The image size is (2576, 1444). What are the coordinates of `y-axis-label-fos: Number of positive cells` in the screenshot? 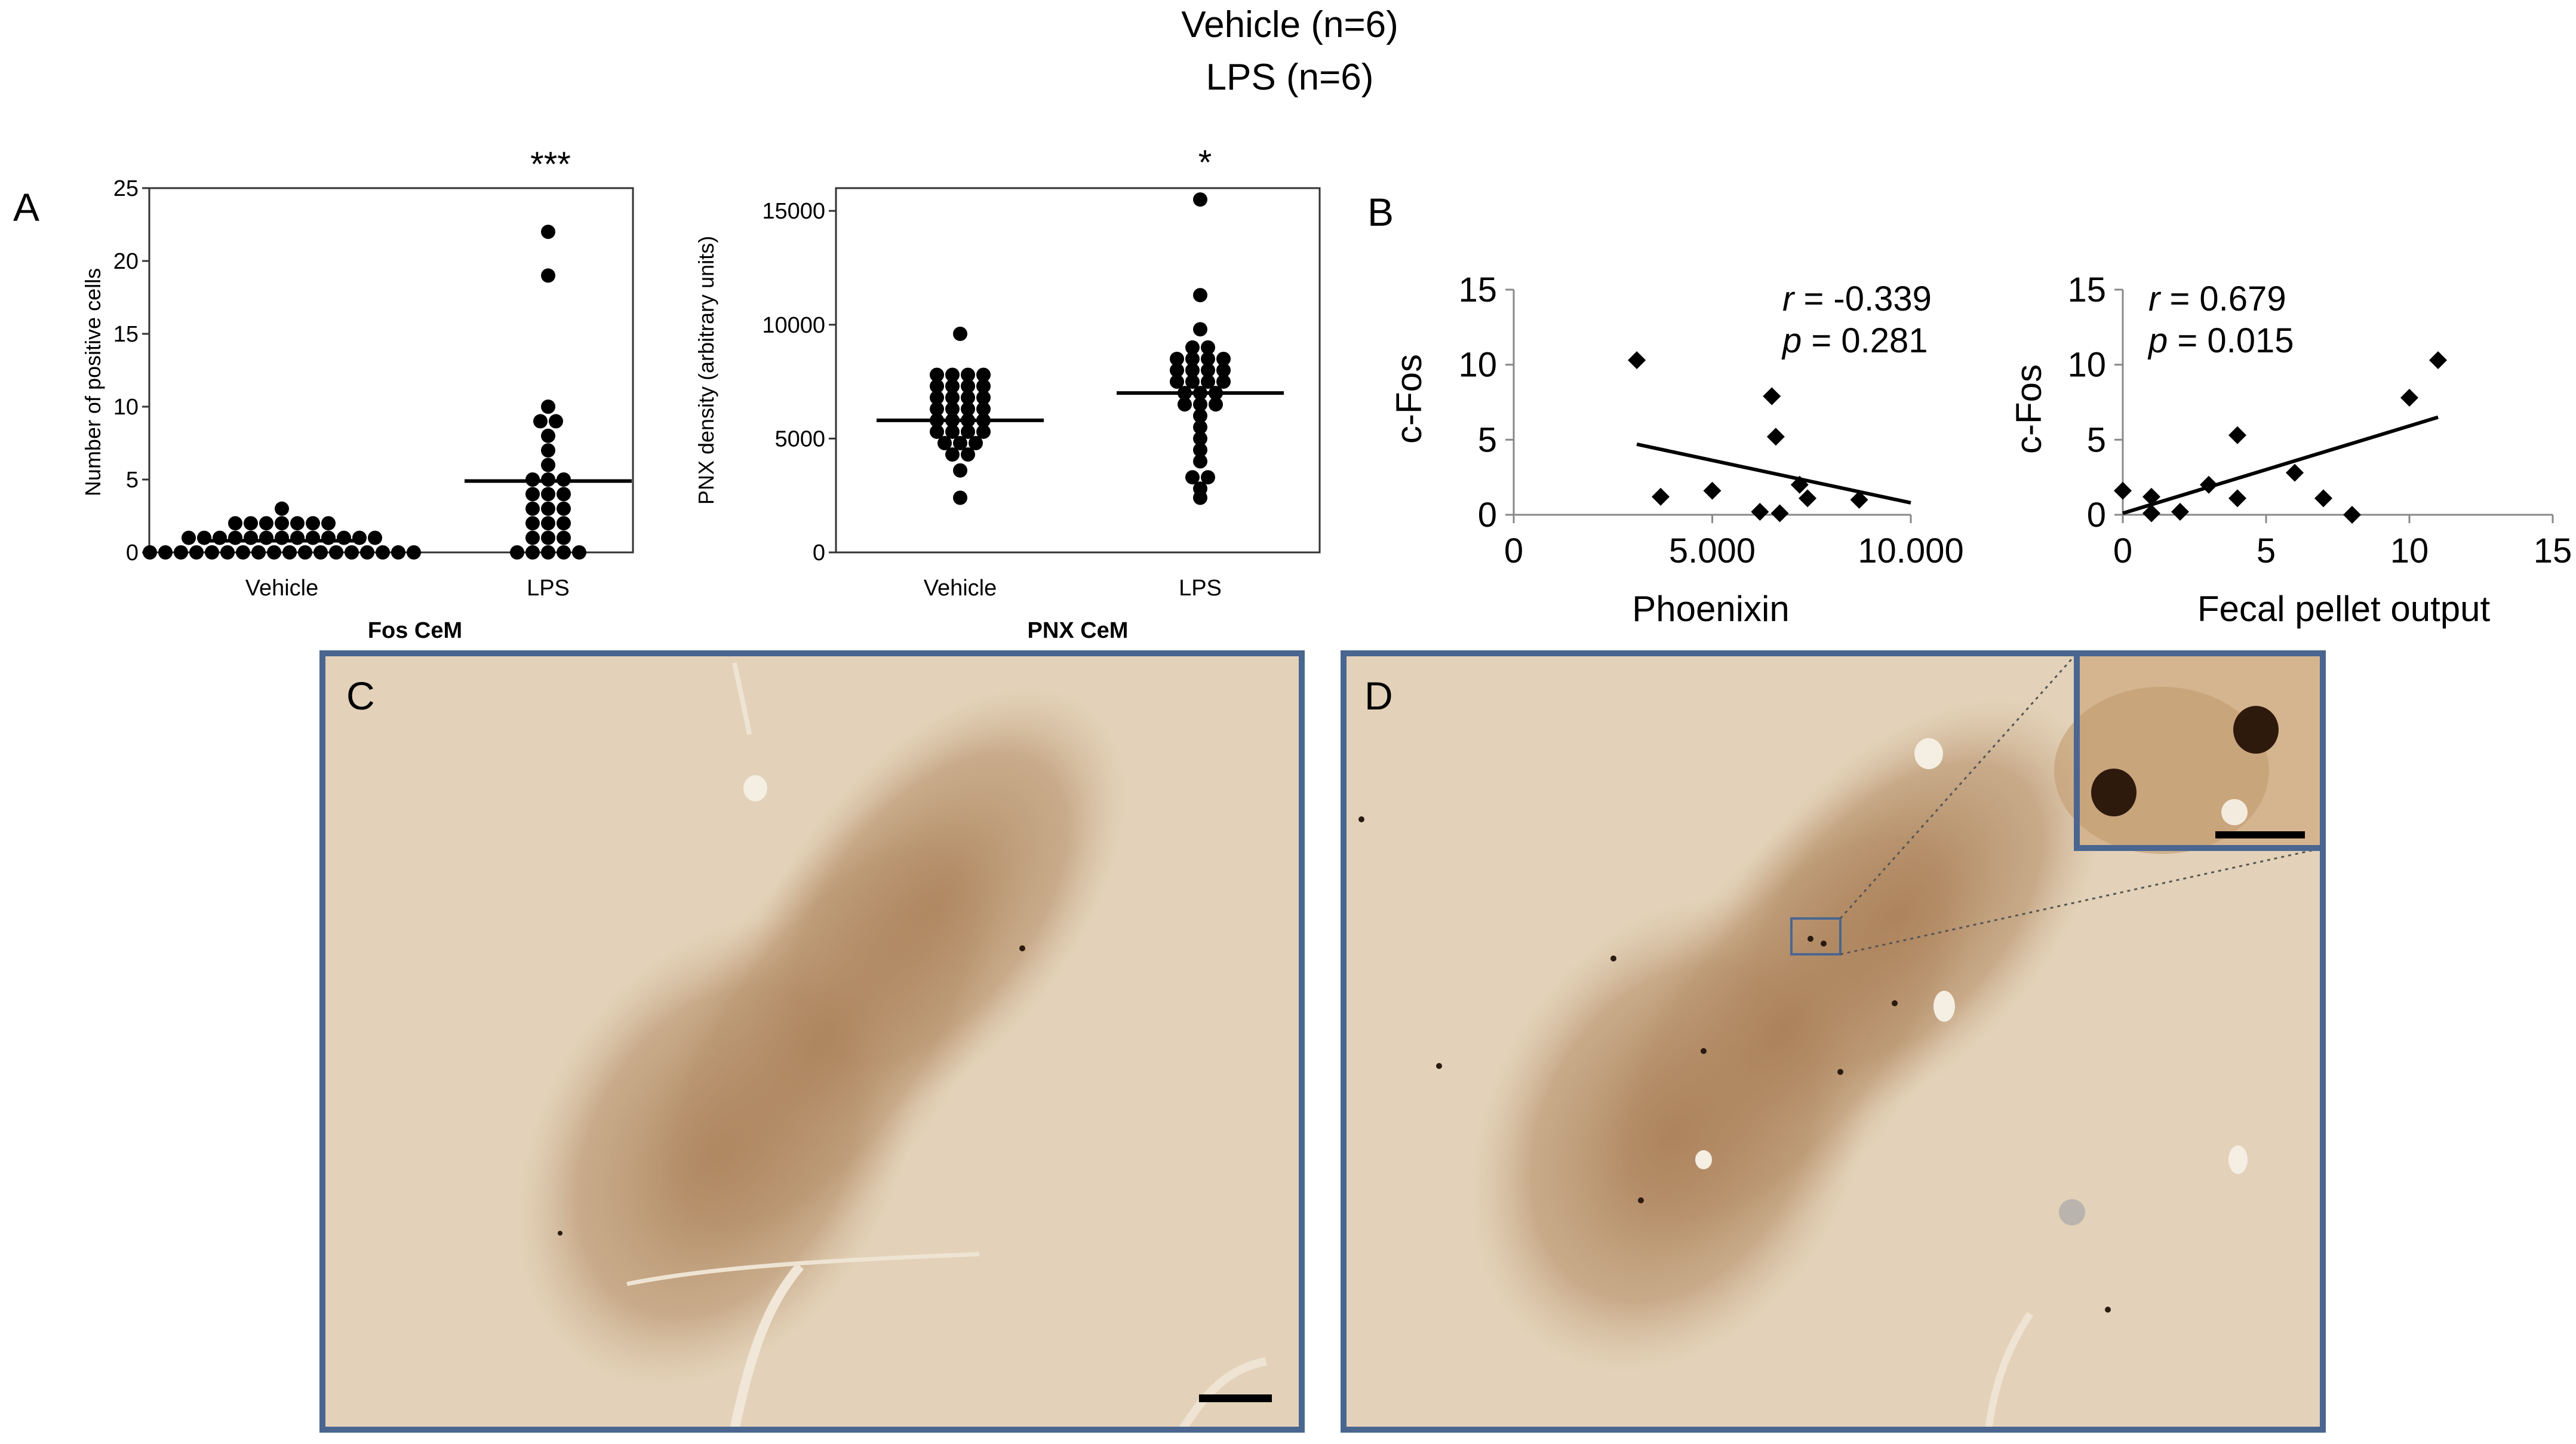 It's located at (93, 382).